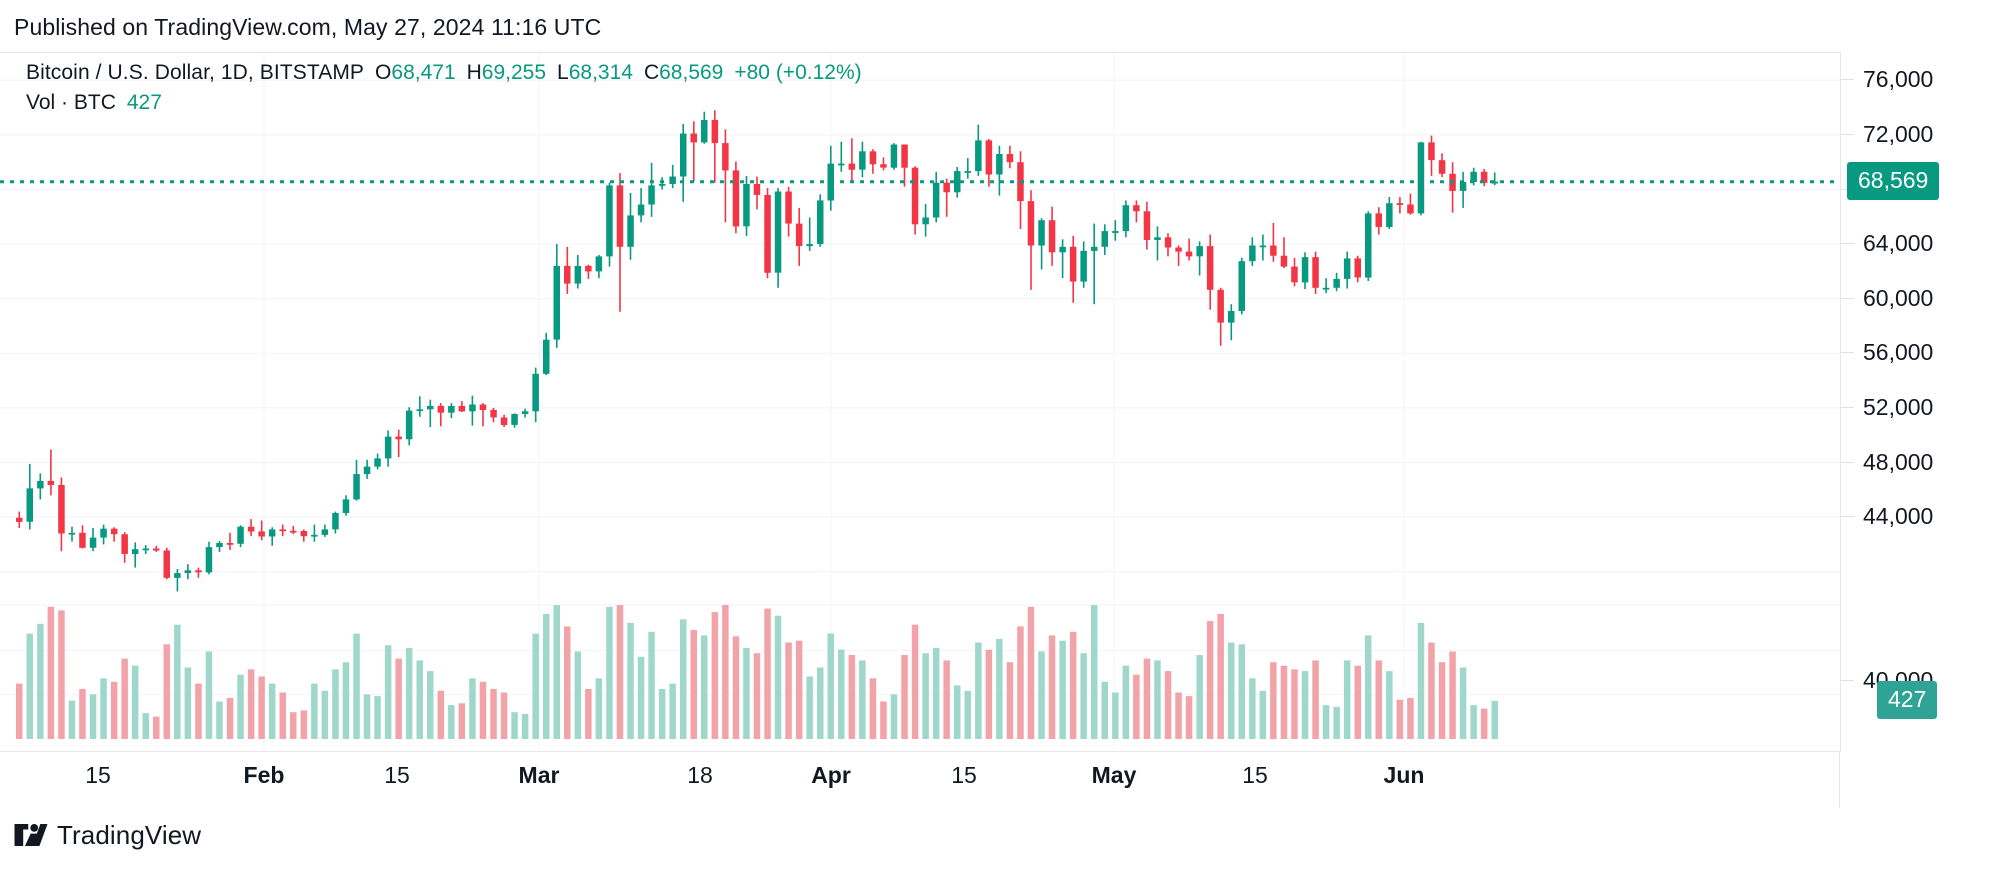 This screenshot has height=878, width=1996. What do you see at coordinates (920, 780) in the screenshot?
I see `time-axis: 15 Feb 15 Mar 18 Apr 15 May 15 Jun` at bounding box center [920, 780].